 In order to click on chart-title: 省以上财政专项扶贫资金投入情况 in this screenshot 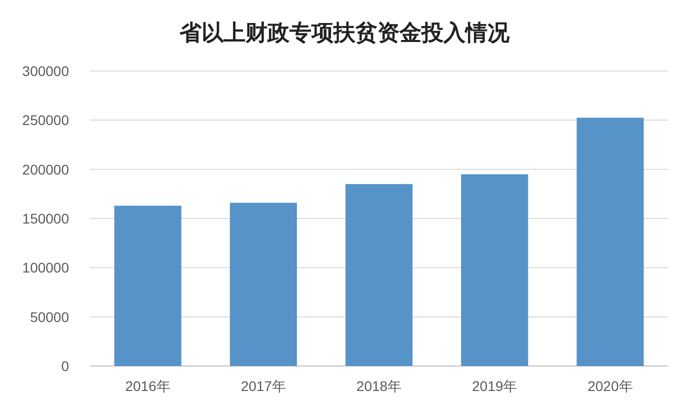, I will do `click(344, 32)`.